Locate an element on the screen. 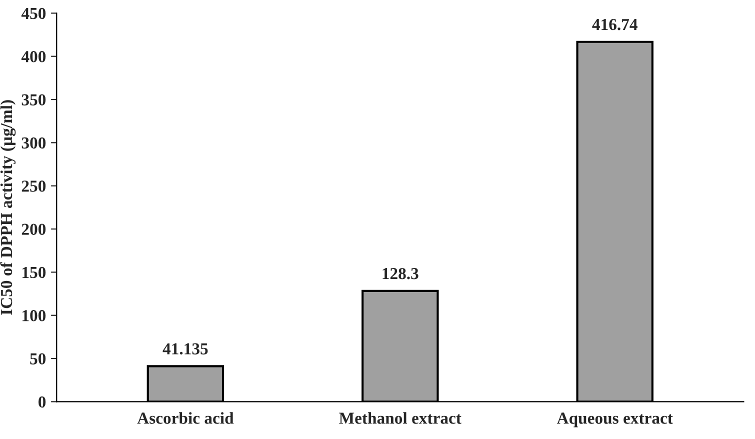 This screenshot has height=439, width=755. y-tick-label: 300 is located at coordinates (34, 143).